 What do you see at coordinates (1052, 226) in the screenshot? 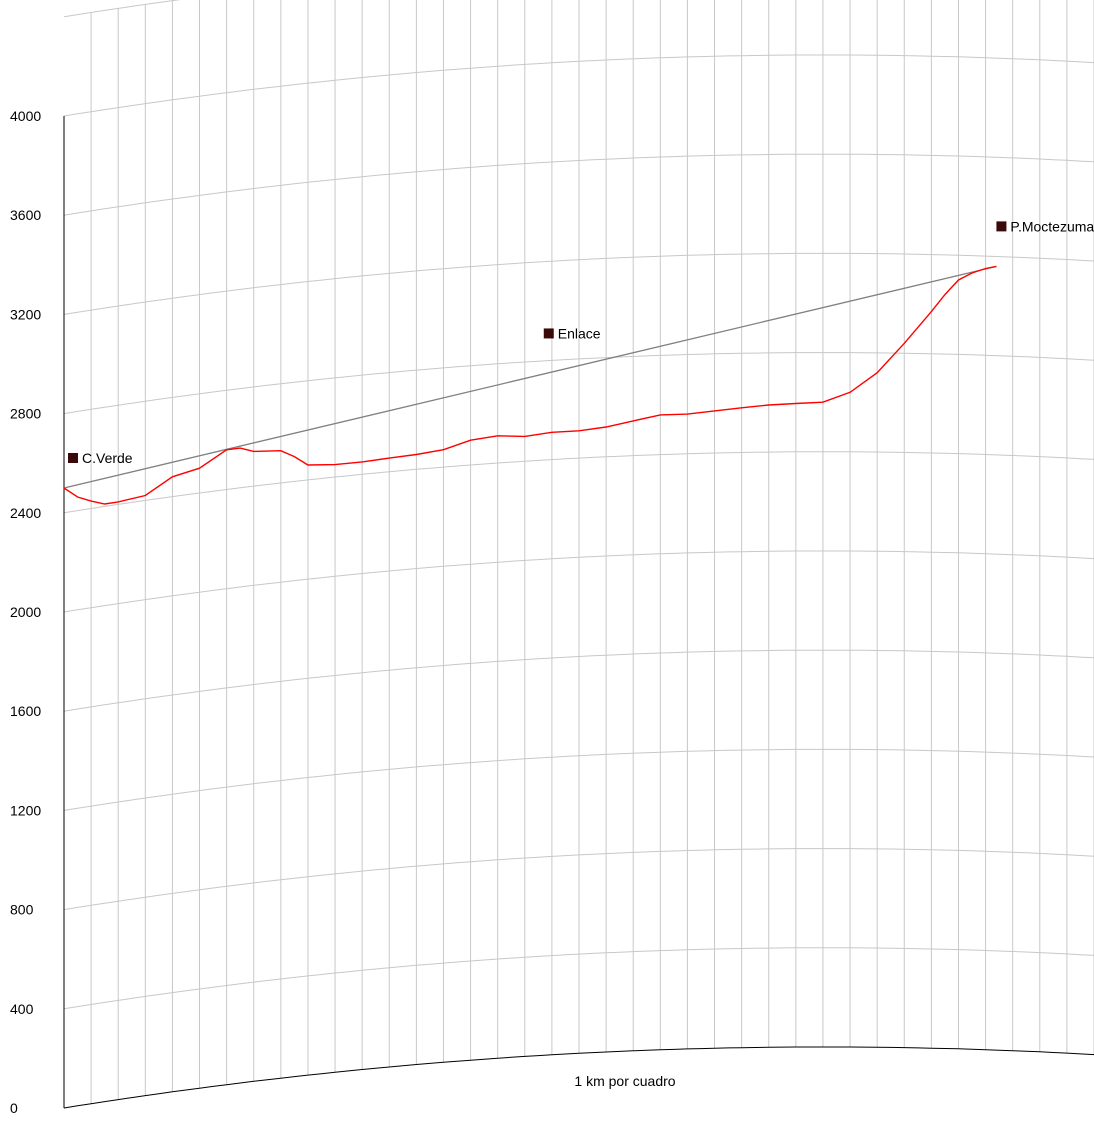
I see `site-label: P.Moctezuma` at bounding box center [1052, 226].